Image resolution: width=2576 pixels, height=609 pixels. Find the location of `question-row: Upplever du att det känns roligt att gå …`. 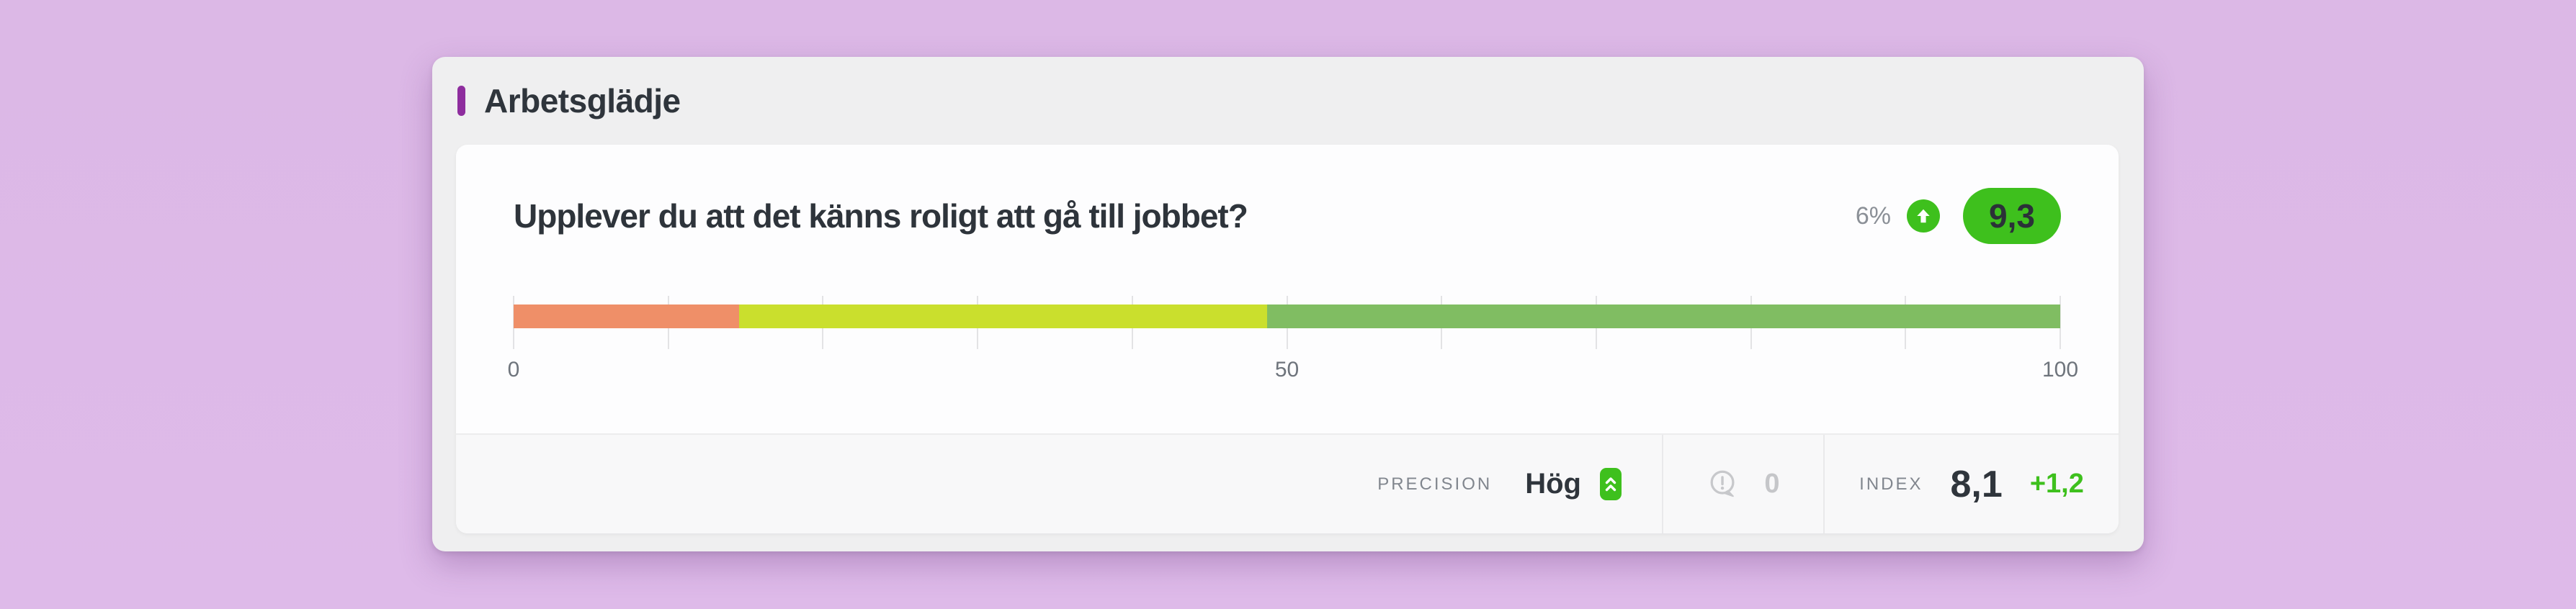

question-row: Upplever du att det känns roligt att gå … is located at coordinates (1287, 215).